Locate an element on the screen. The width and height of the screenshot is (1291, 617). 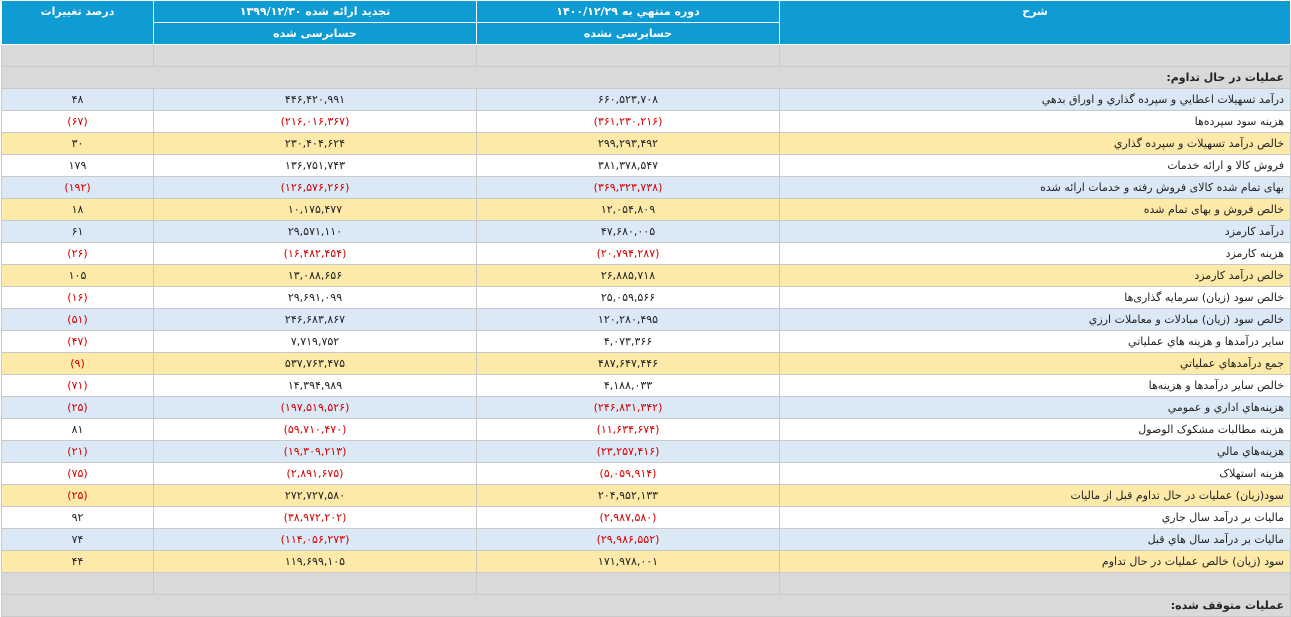
row-previous-value: ۱۱۹,۶۹۹,۱۰۵ is located at coordinates (315, 561).